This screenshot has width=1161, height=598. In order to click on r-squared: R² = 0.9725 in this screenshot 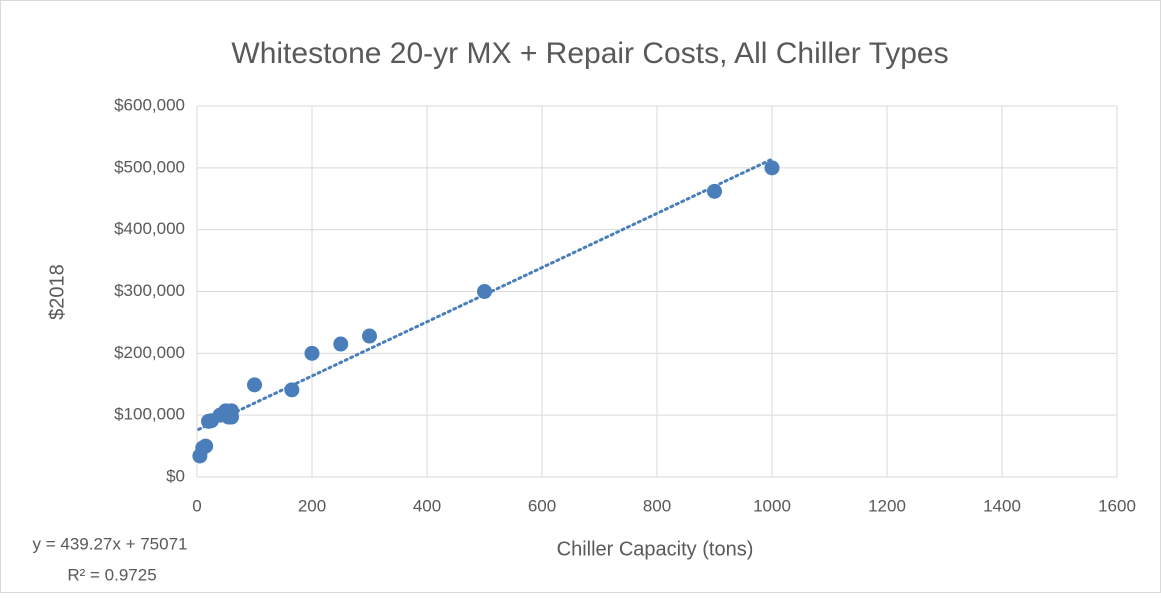, I will do `click(111, 574)`.